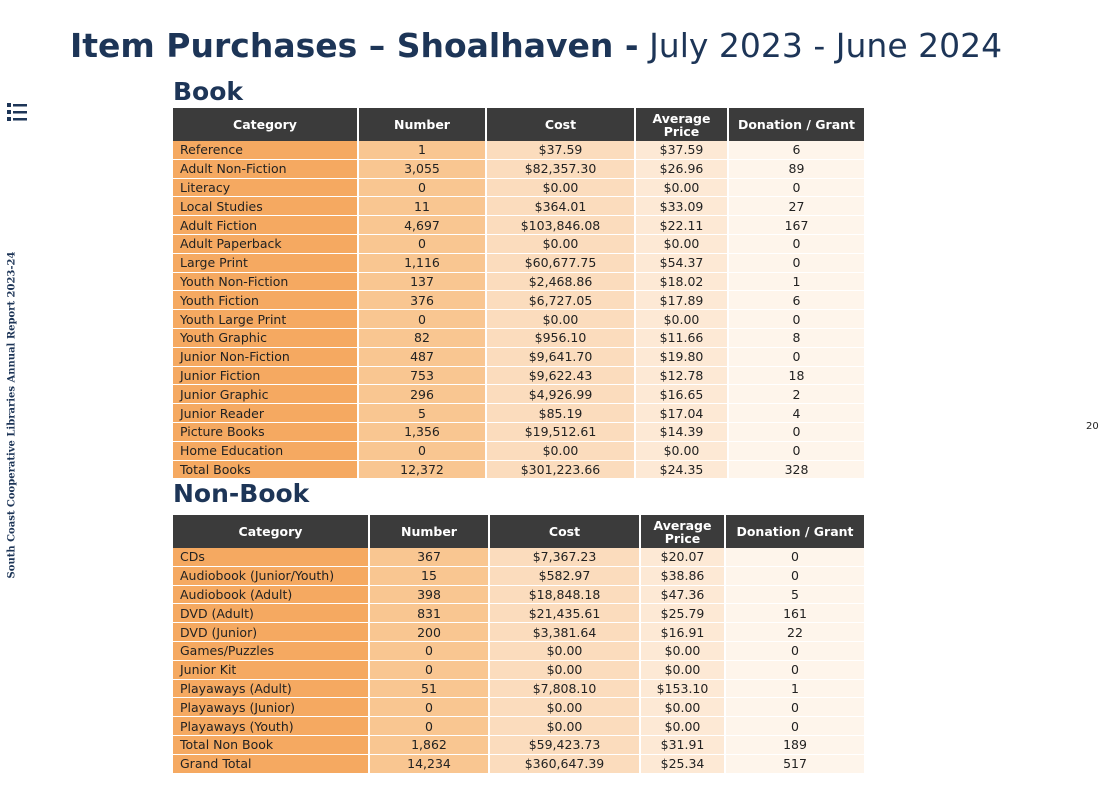 This screenshot has height=785, width=1111. I want to click on page-number: 20, so click(1092, 426).